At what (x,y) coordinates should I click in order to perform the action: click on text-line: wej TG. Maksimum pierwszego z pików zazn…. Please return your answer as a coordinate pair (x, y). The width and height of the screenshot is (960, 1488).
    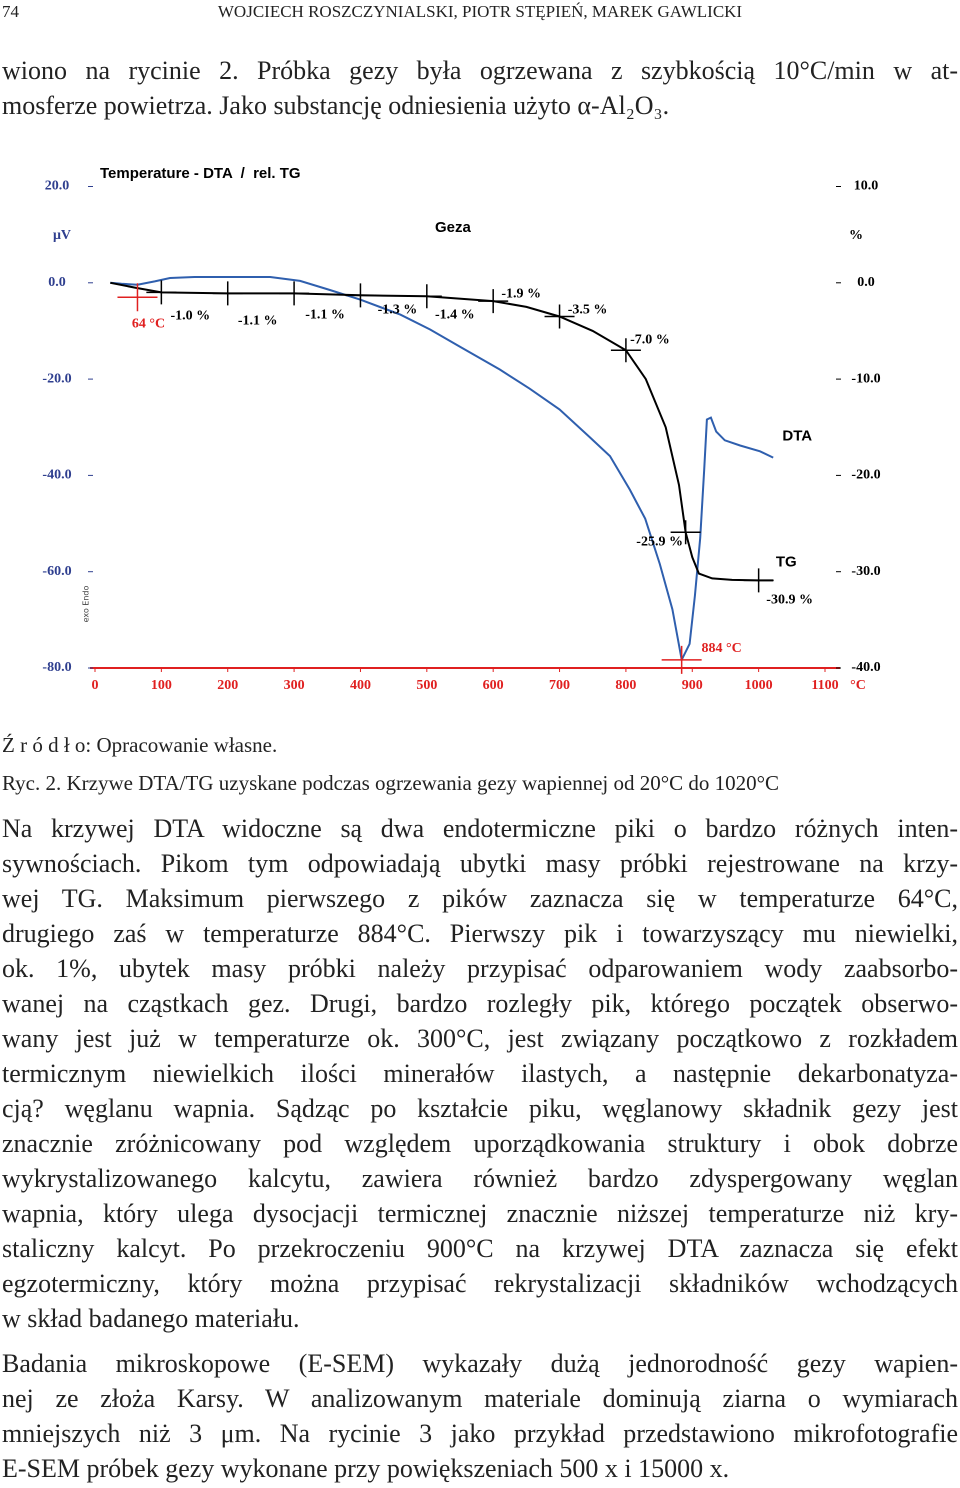
    Looking at the image, I should click on (480, 898).